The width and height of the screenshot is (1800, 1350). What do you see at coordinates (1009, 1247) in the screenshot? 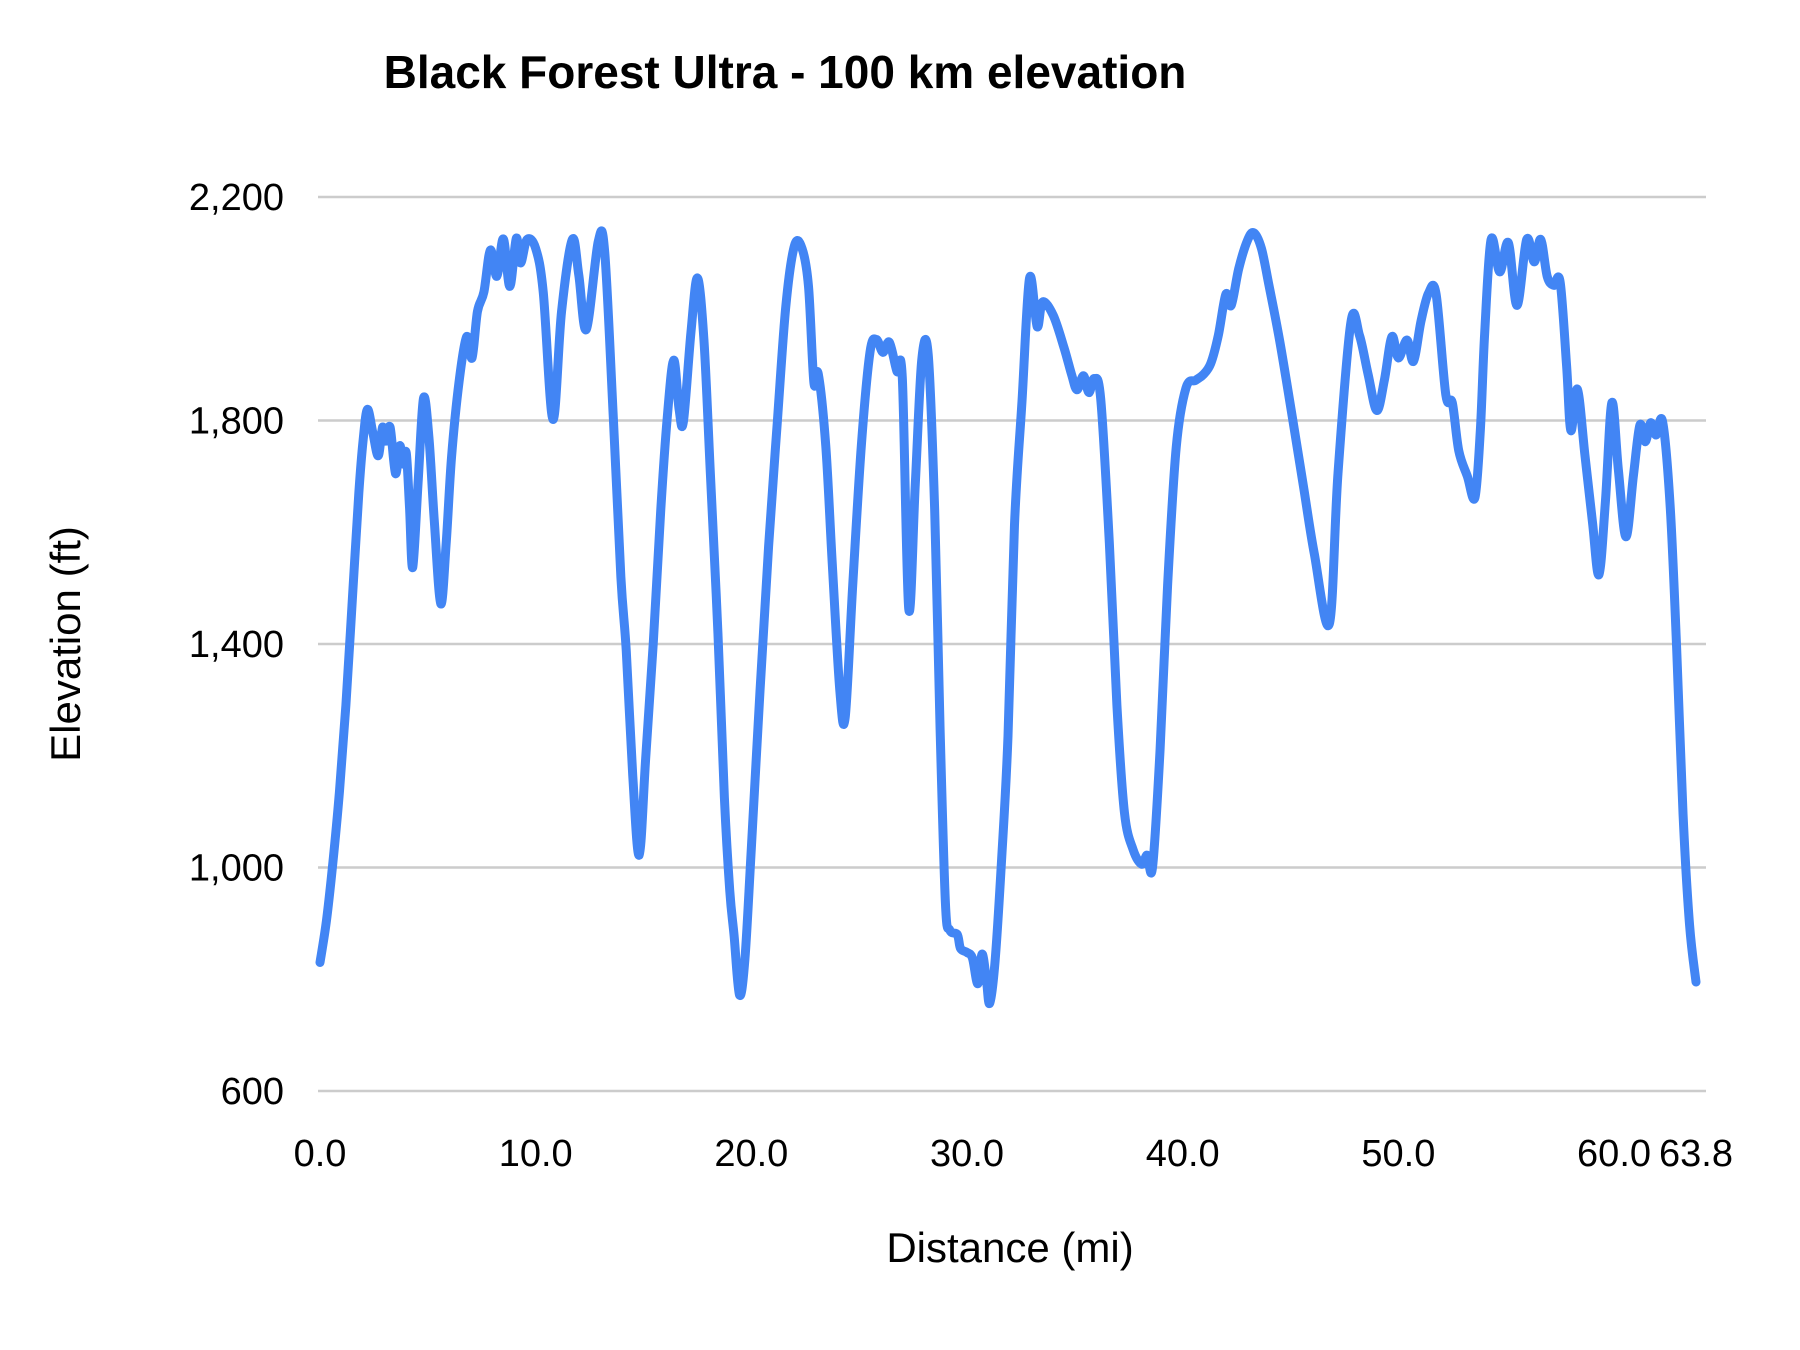
I see `x-axis-title: Distance (mi)` at bounding box center [1009, 1247].